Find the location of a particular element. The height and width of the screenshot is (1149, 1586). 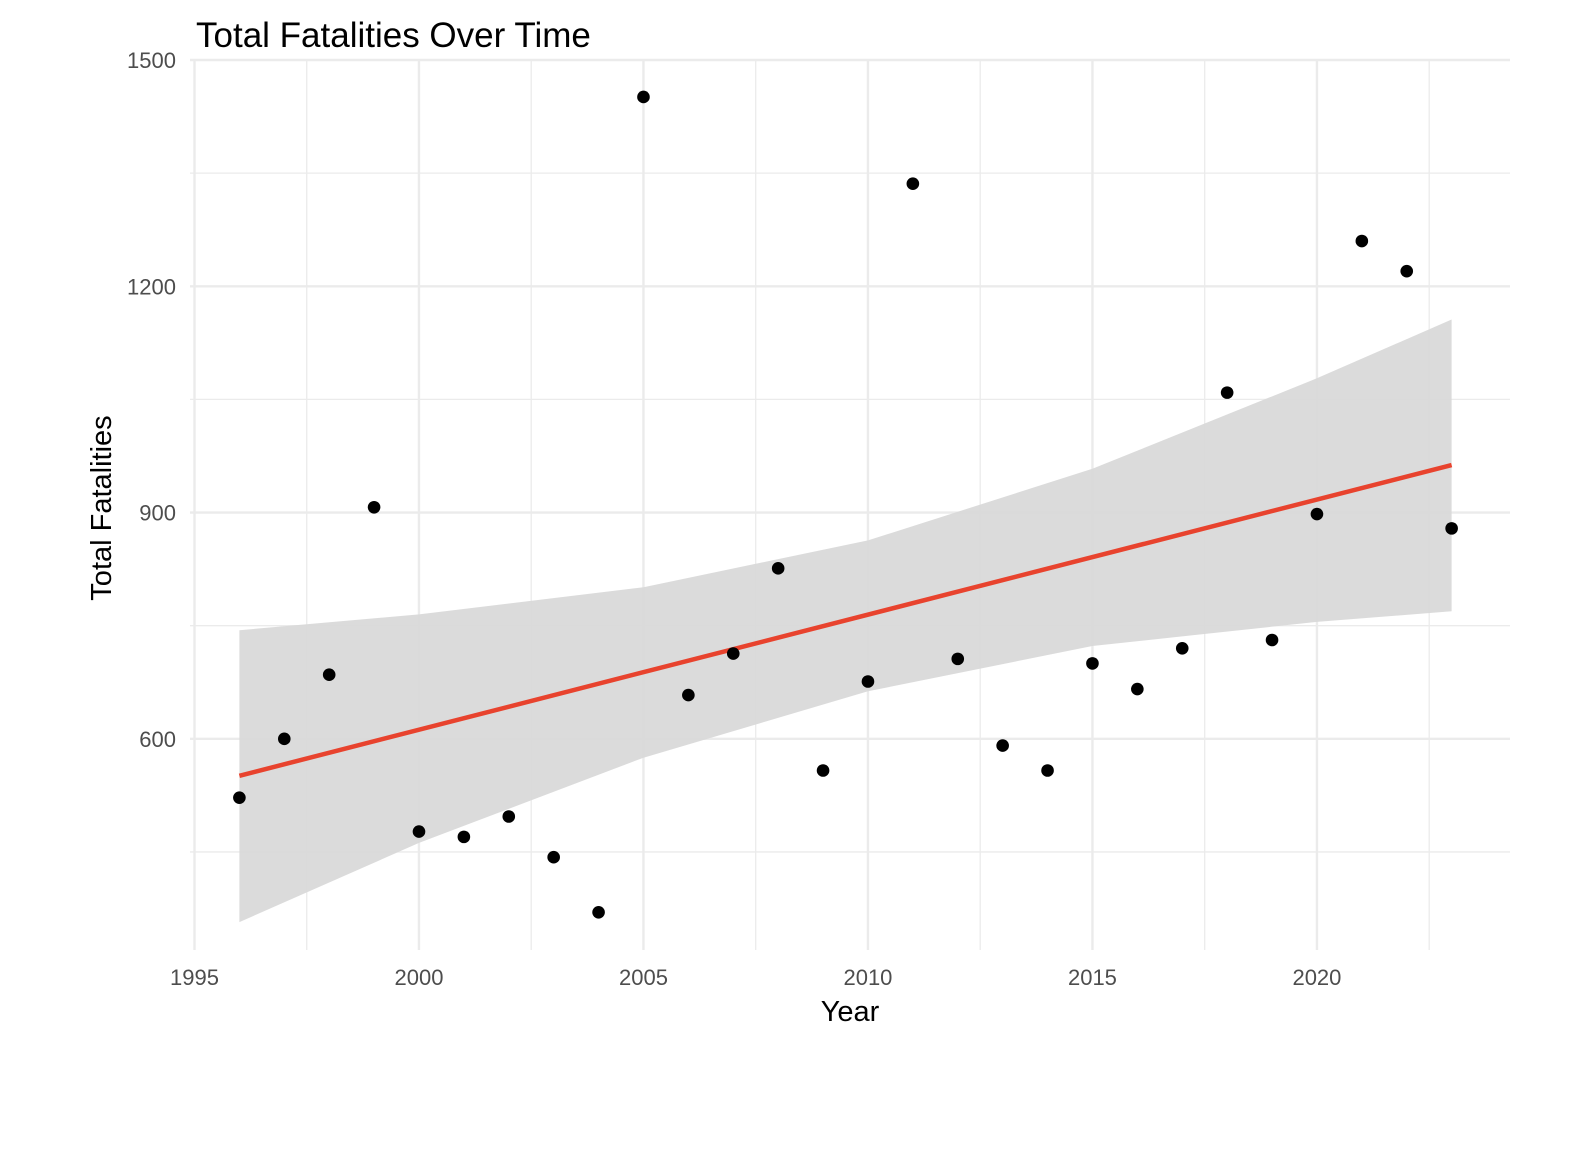

y-axis-title: Total Fatalities is located at coordinates (102, 507).